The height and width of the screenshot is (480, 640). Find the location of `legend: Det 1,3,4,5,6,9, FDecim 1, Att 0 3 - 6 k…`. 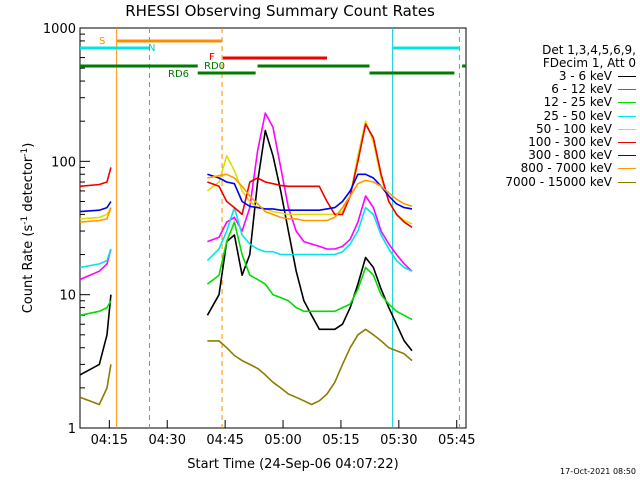

legend: Det 1,3,4,5,6,9, FDecim 1, Att 0 3 - 6 k… is located at coordinates (541, 116).